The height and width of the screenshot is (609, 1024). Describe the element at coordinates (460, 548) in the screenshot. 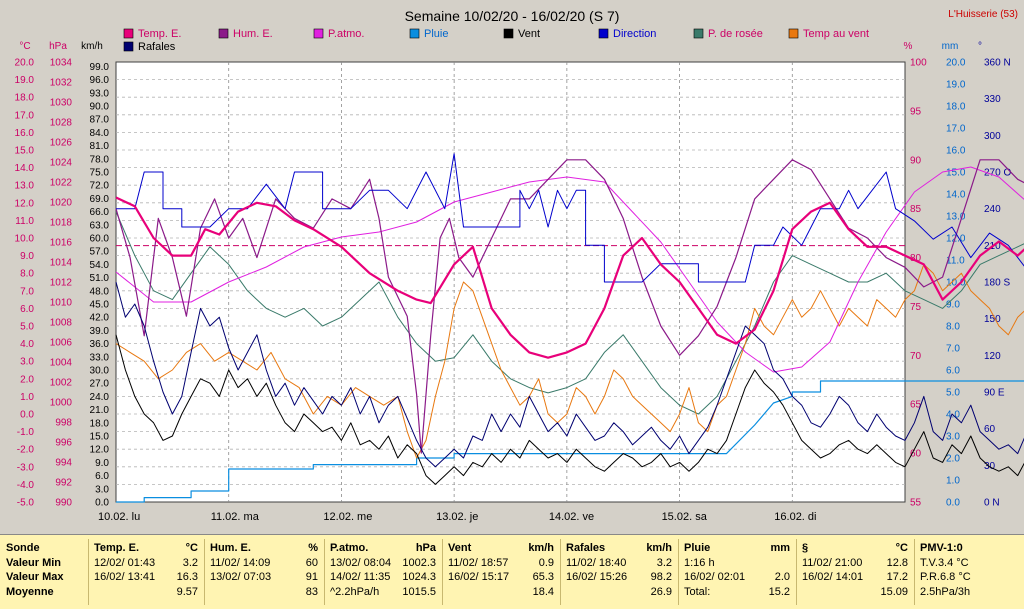

I see `vent-title: Vent` at that location.